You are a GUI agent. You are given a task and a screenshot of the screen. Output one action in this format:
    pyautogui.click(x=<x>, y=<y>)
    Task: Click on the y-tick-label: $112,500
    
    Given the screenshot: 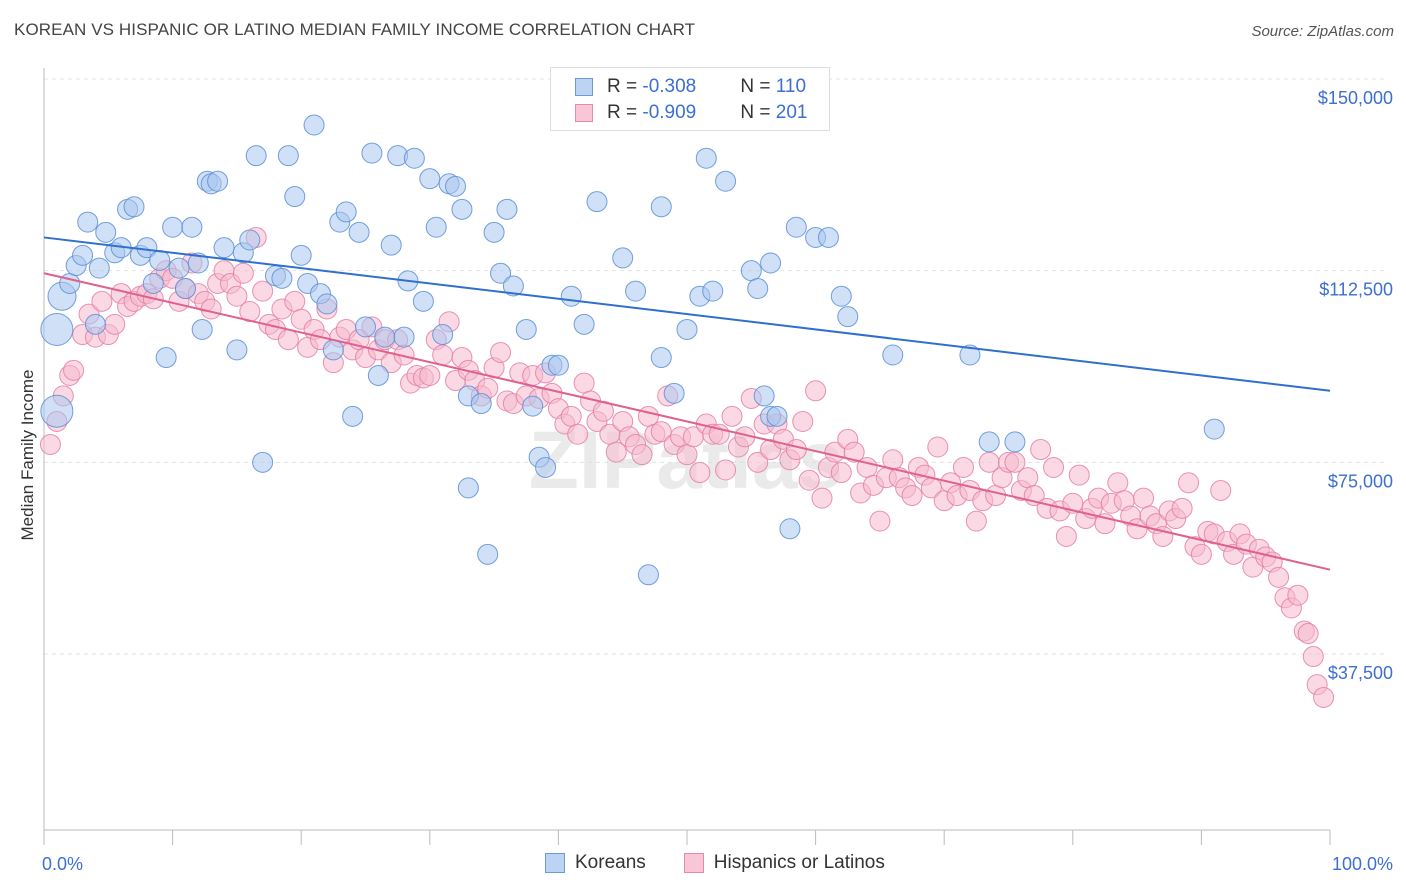 What is the action you would take?
    pyautogui.click(x=1356, y=290)
    